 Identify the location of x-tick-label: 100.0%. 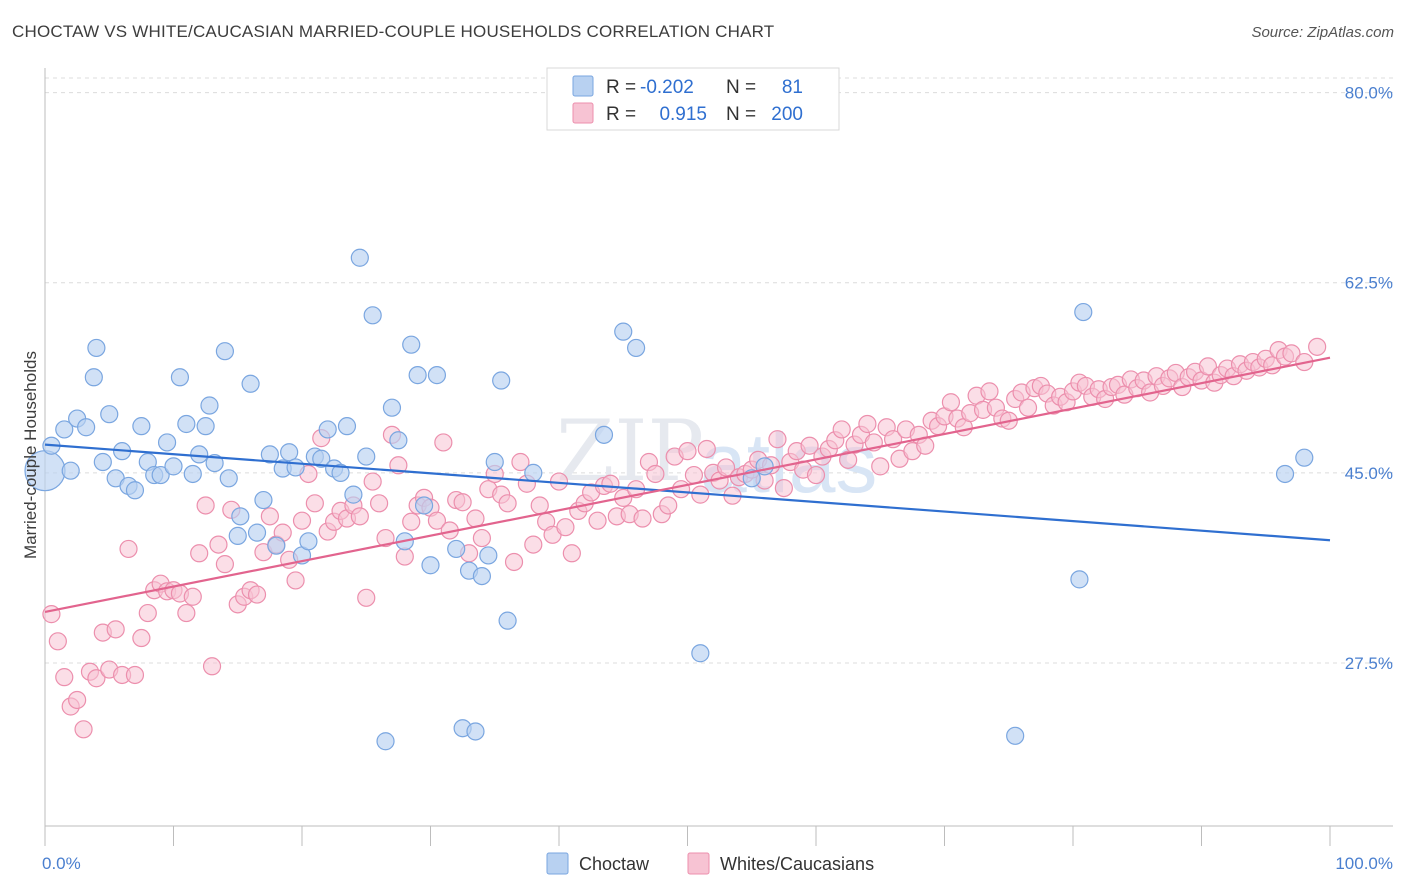
(1364, 863).